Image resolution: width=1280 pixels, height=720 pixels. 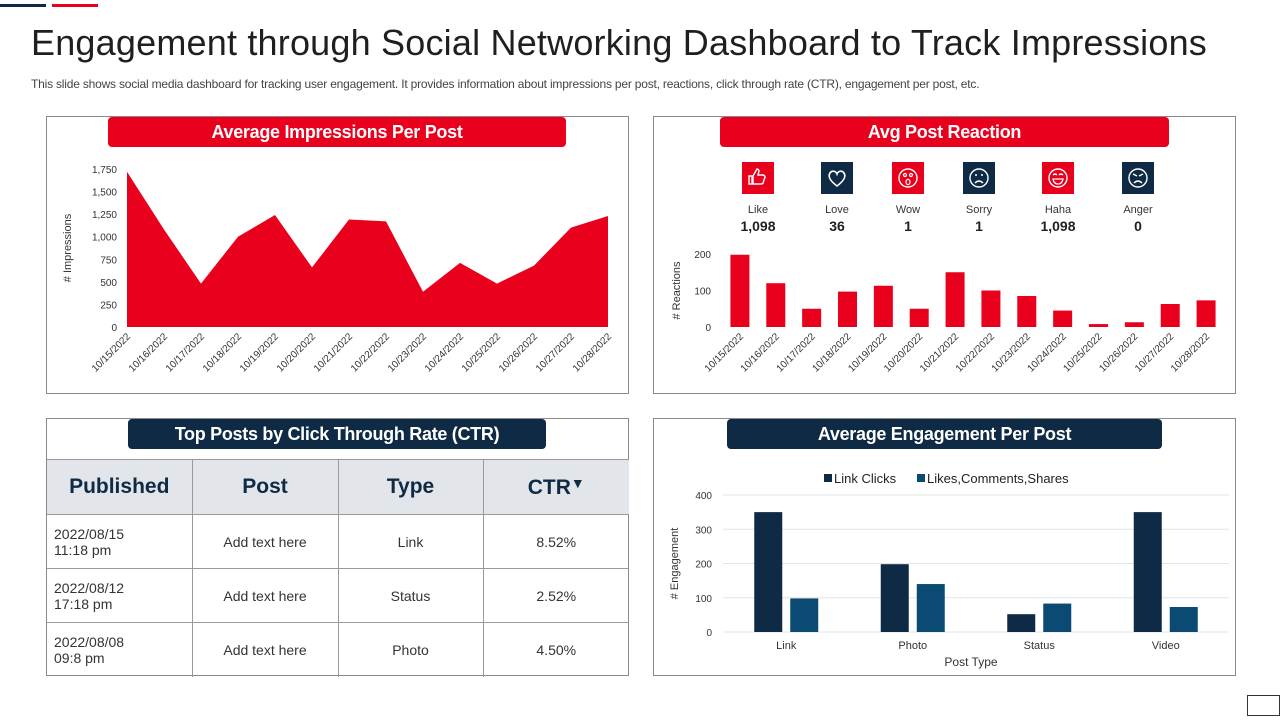 What do you see at coordinates (108, 260) in the screenshot?
I see `y-tick-label: 750` at bounding box center [108, 260].